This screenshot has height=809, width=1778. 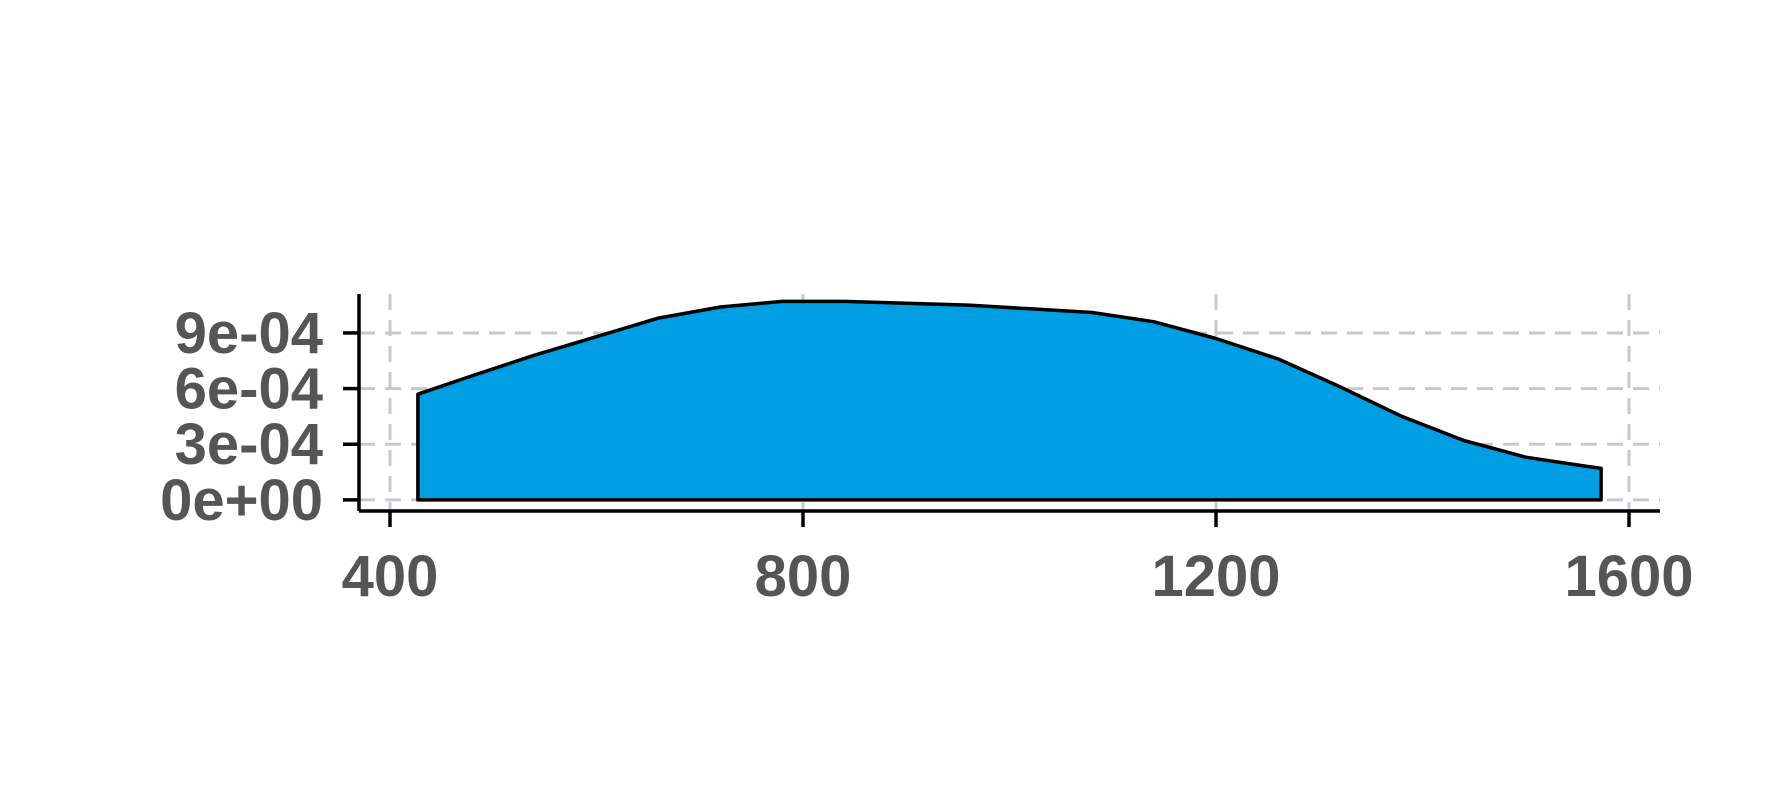 I want to click on x-tick-labels: 400 800 1200 1600, so click(x=1018, y=576).